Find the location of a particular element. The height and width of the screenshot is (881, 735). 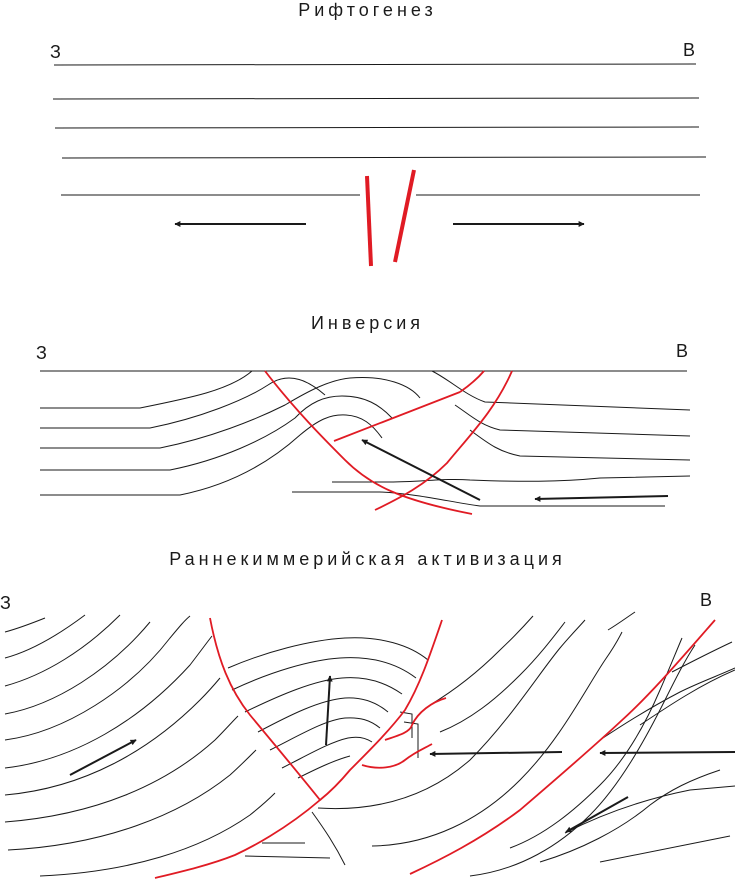

panel-1-title: Рифтогенез is located at coordinates (367, 10).